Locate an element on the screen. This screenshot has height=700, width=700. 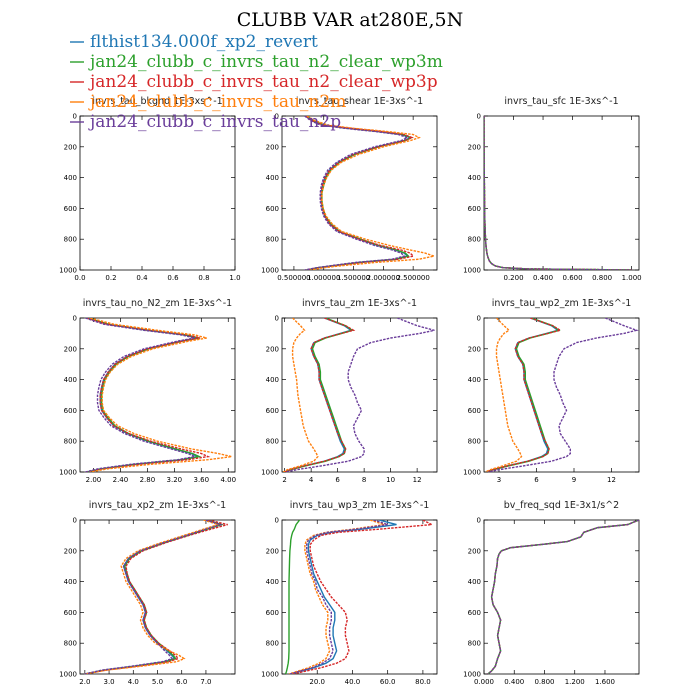
x-tick-label: 6 is located at coordinates (337, 480).